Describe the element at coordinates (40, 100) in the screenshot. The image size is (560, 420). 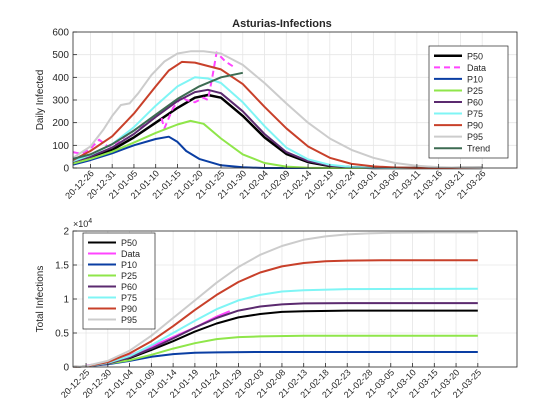
I see `y-axis-label: Daily Infected` at that location.